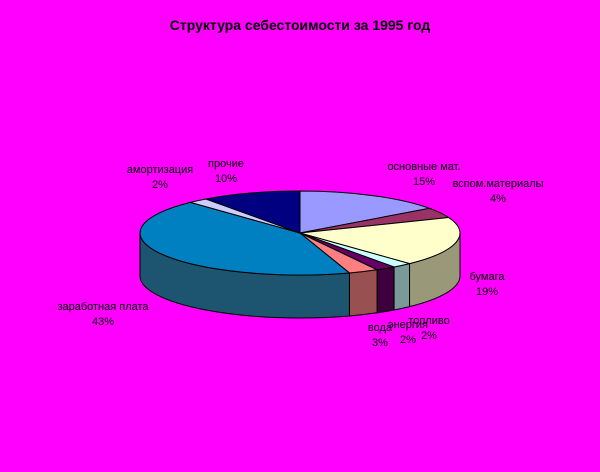  Describe the element at coordinates (497, 192) in the screenshot. I see `data-label-1: вспом.материалы 4%` at that location.